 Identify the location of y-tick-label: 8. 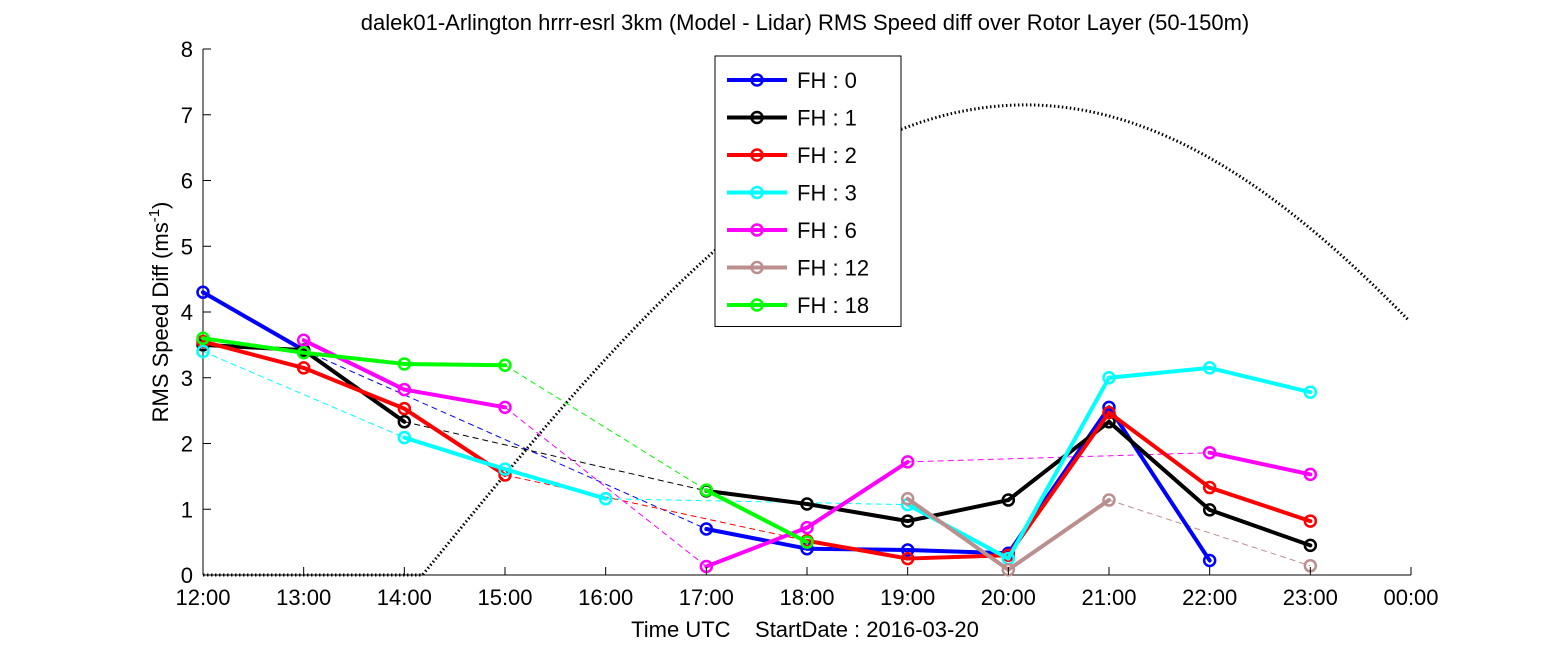
(187, 49).